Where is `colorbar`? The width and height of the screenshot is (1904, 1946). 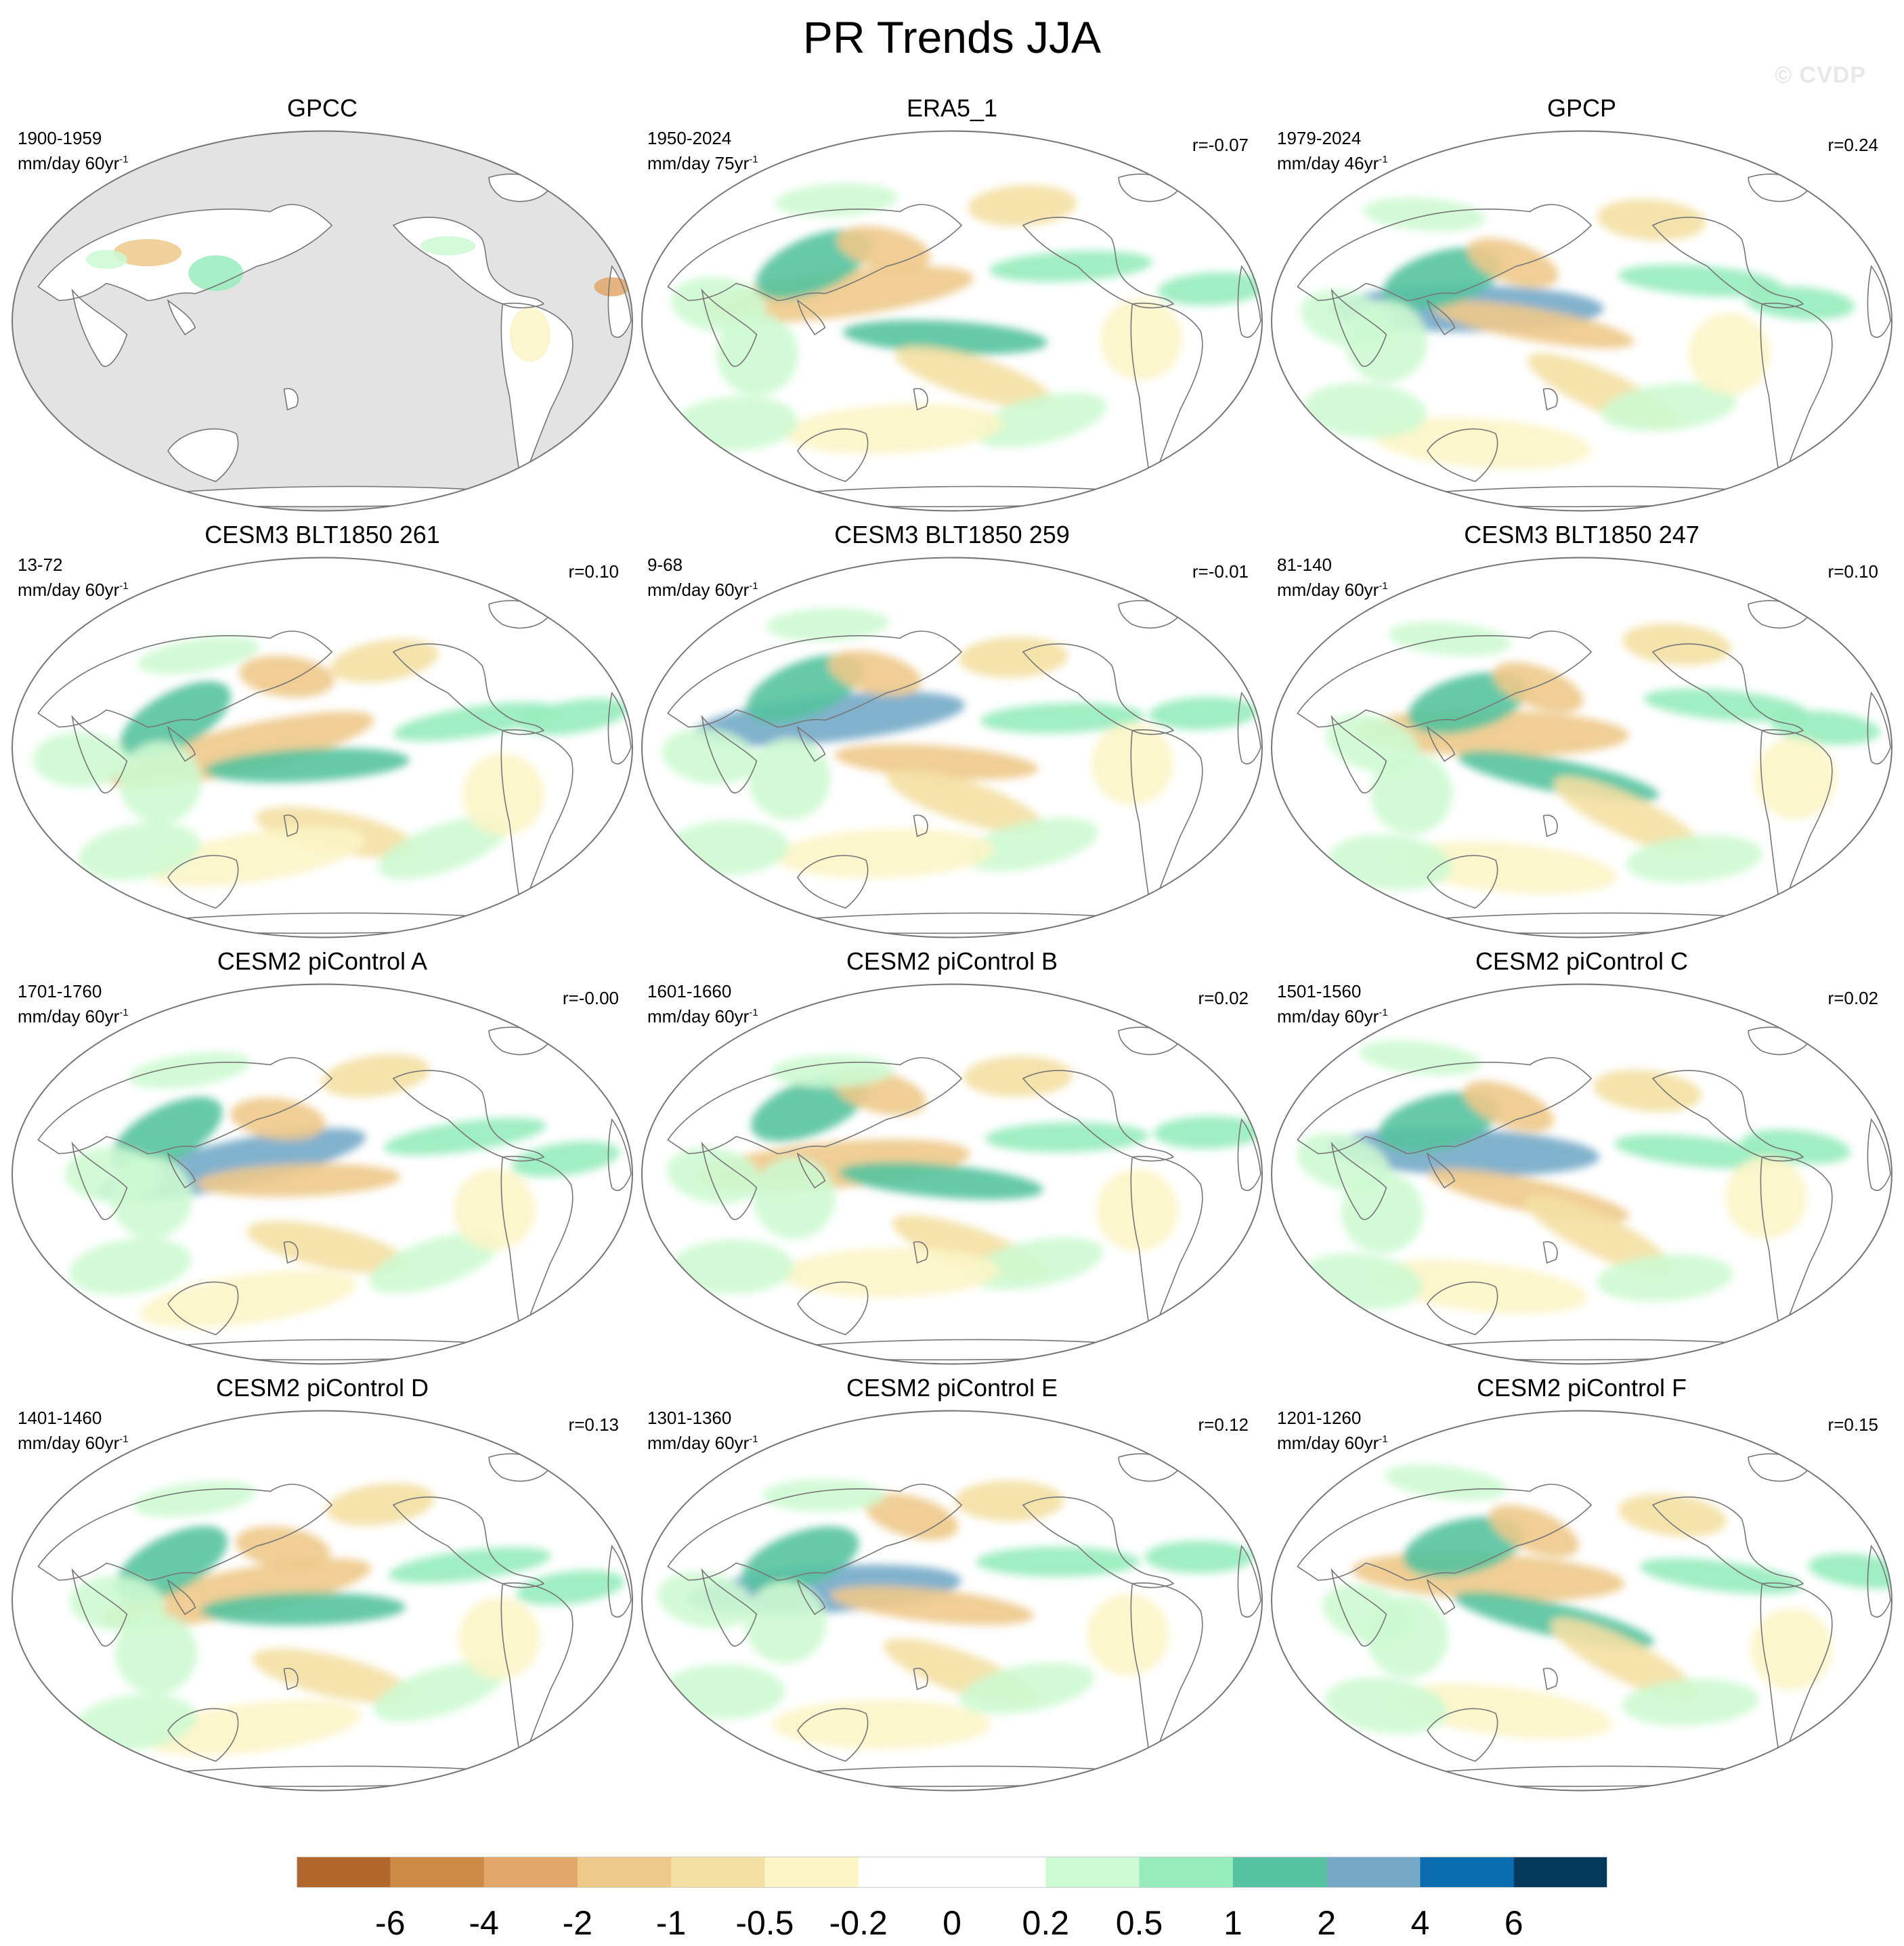
colorbar is located at coordinates (952, 1872).